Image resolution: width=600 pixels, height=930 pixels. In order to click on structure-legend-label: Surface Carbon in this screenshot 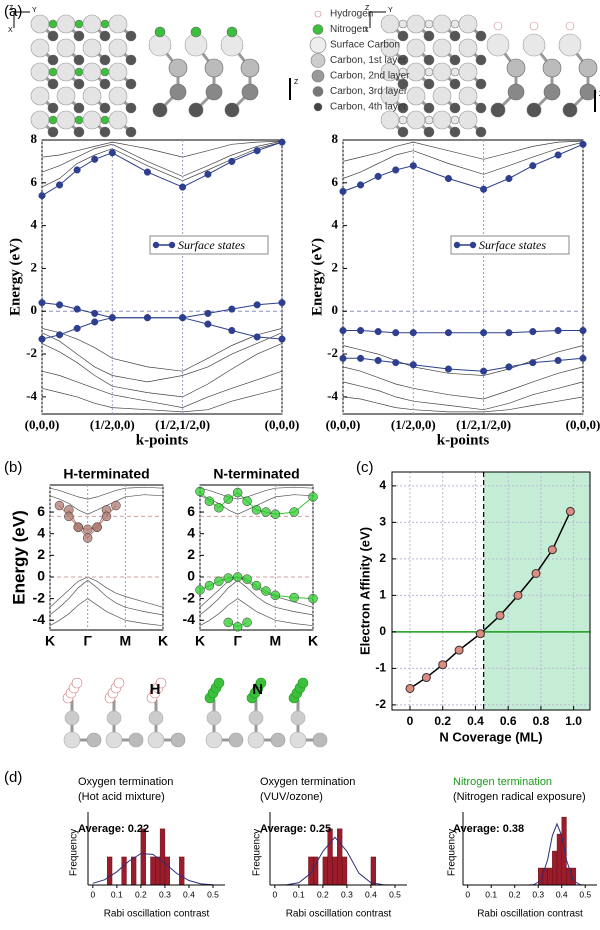, I will do `click(365, 45)`.